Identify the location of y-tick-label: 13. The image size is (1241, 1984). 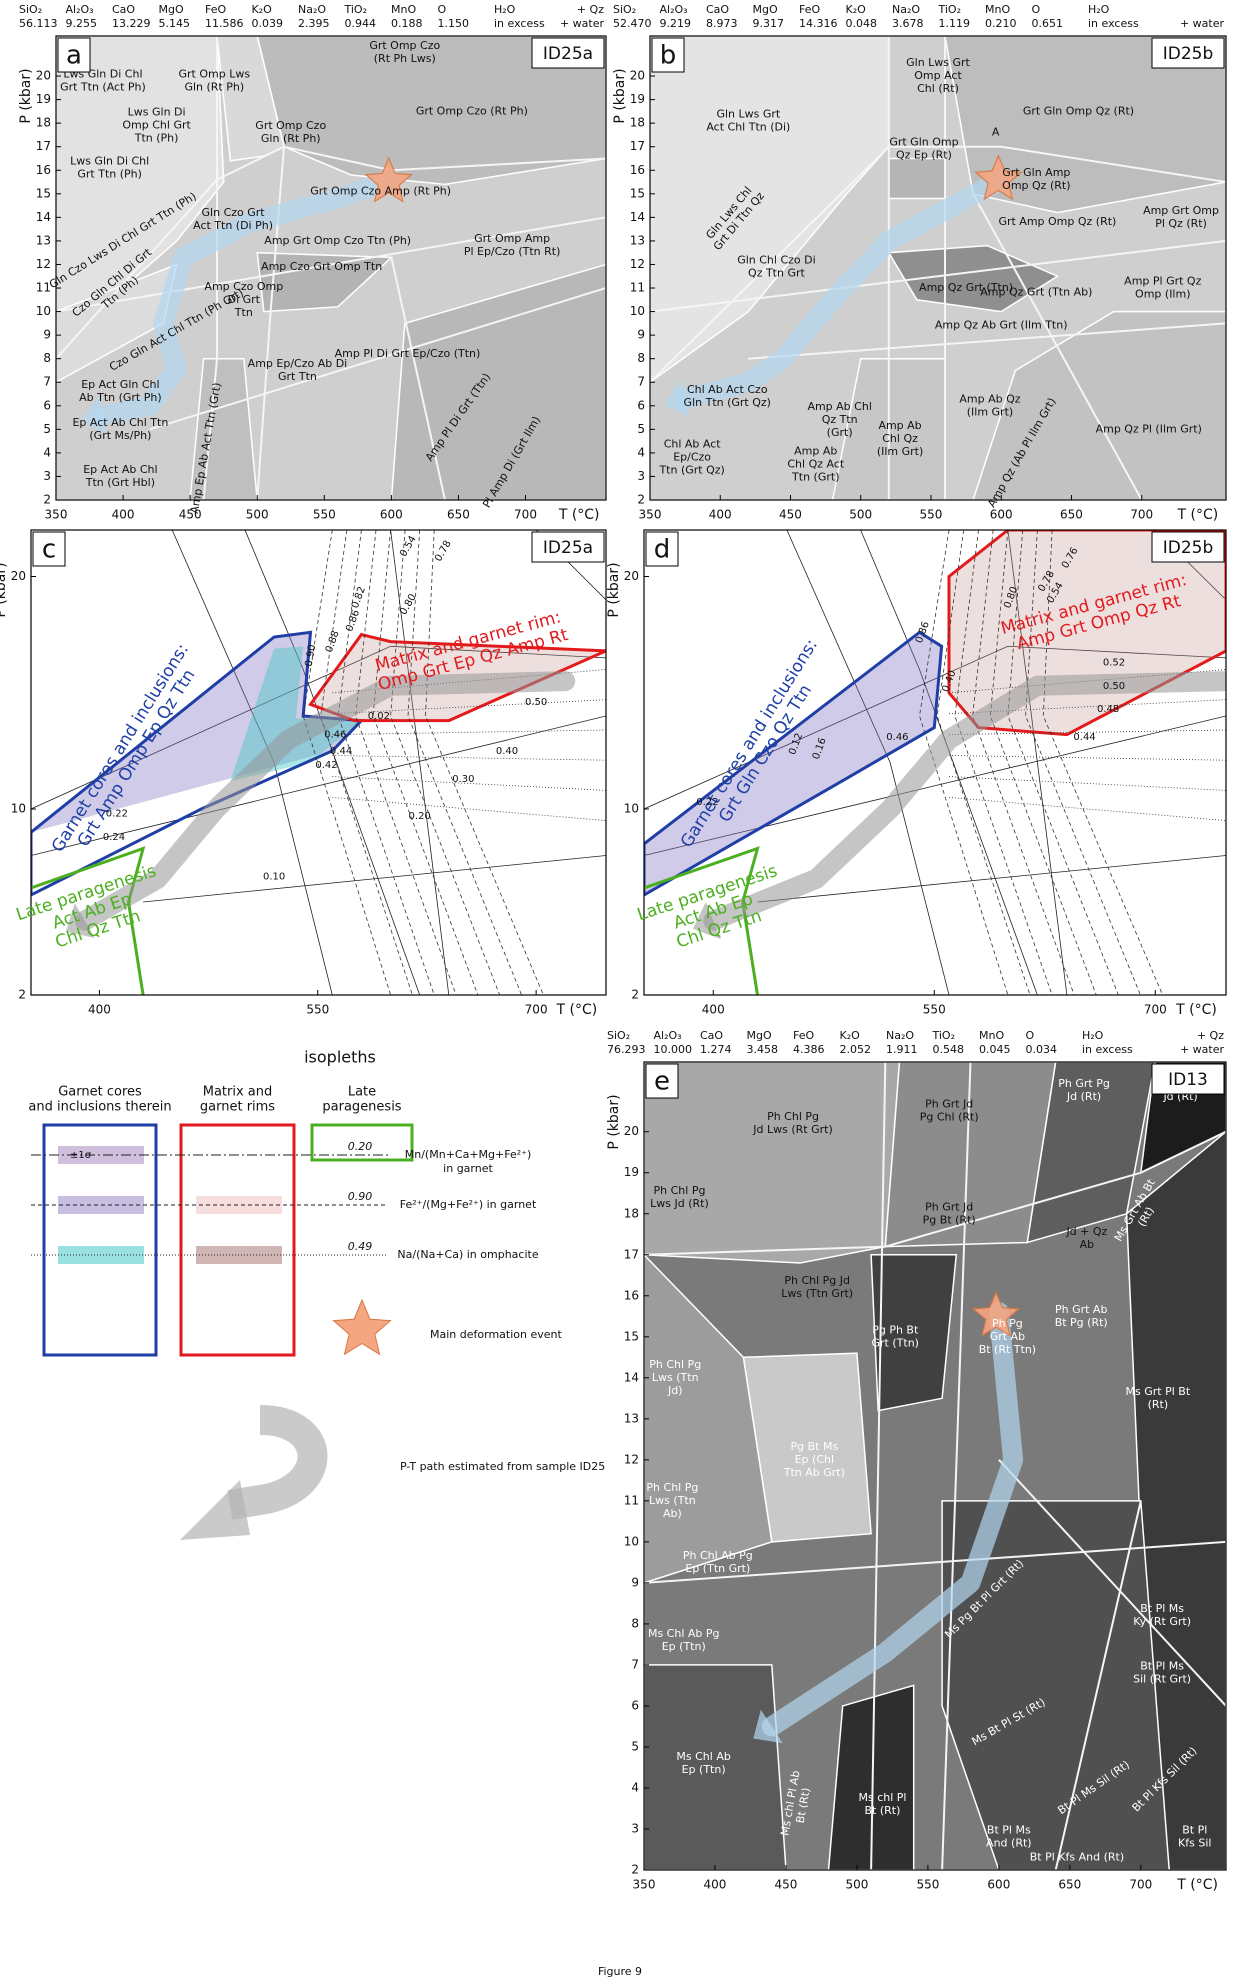
(43, 240).